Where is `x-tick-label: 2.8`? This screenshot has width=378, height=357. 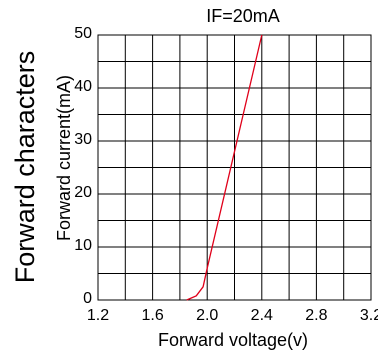
x-tick-label: 2.8 is located at coordinates (316, 315).